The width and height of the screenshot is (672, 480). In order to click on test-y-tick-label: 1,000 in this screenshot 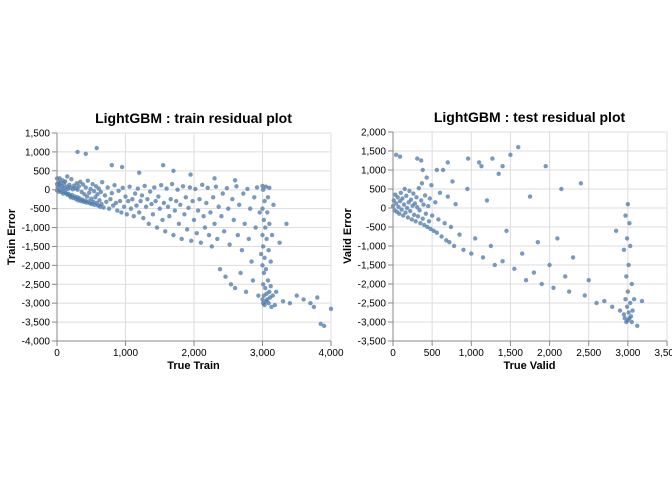, I will do `click(373, 171)`.